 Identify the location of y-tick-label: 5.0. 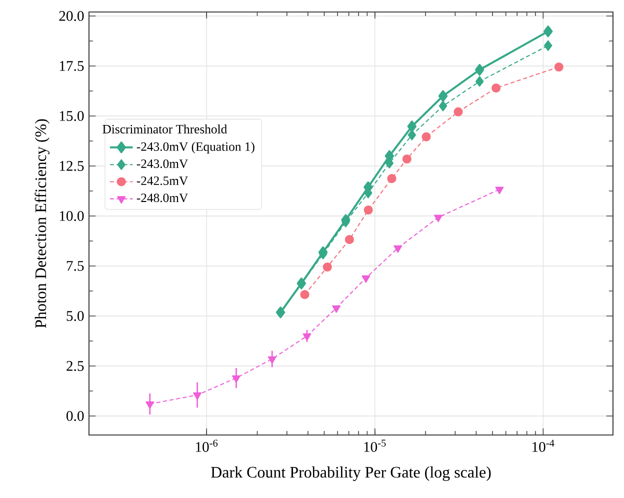
(75, 316).